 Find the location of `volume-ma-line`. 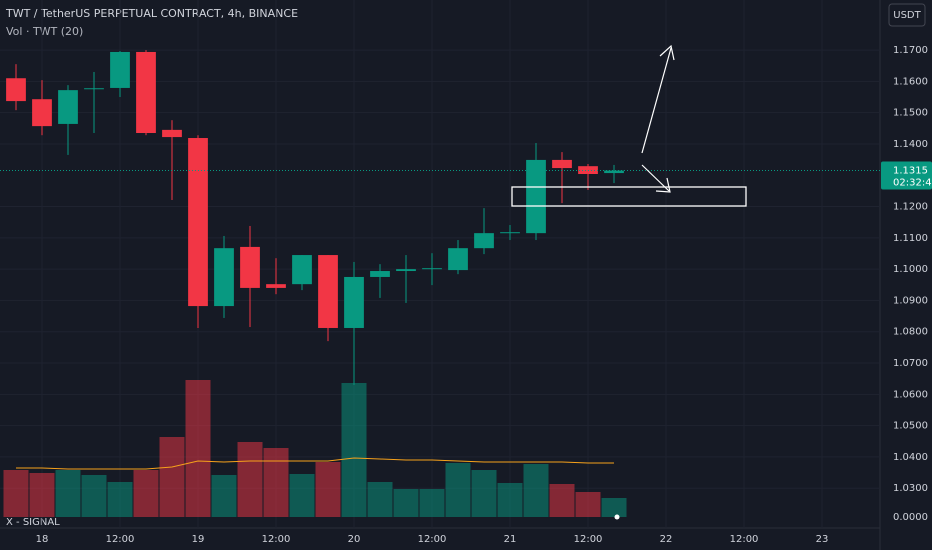

volume-ma-line is located at coordinates (315, 463).